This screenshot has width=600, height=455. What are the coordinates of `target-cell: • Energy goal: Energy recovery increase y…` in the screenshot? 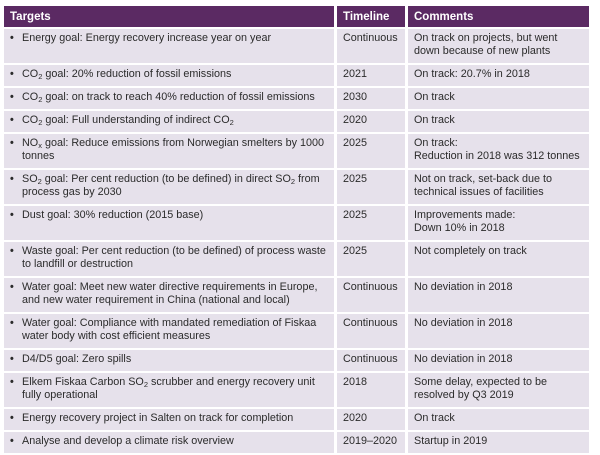 It's located at (169, 46).